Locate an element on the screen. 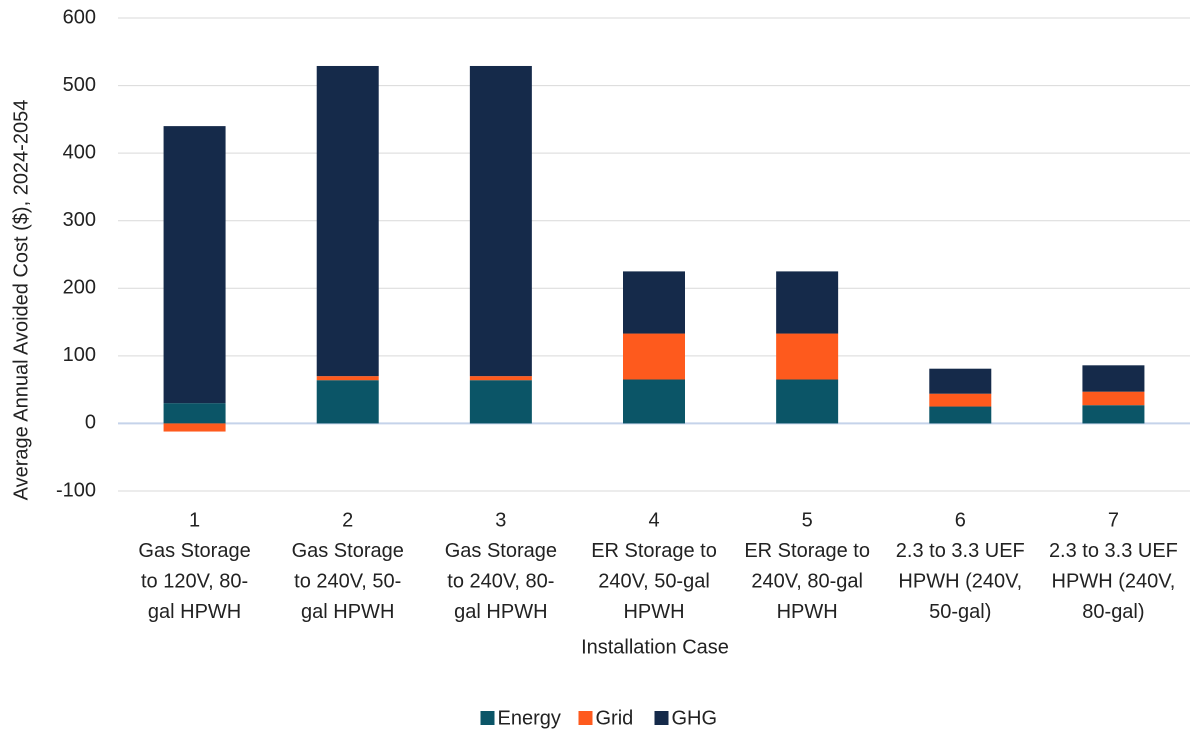  x-tick-label: 5 is located at coordinates (807, 520).